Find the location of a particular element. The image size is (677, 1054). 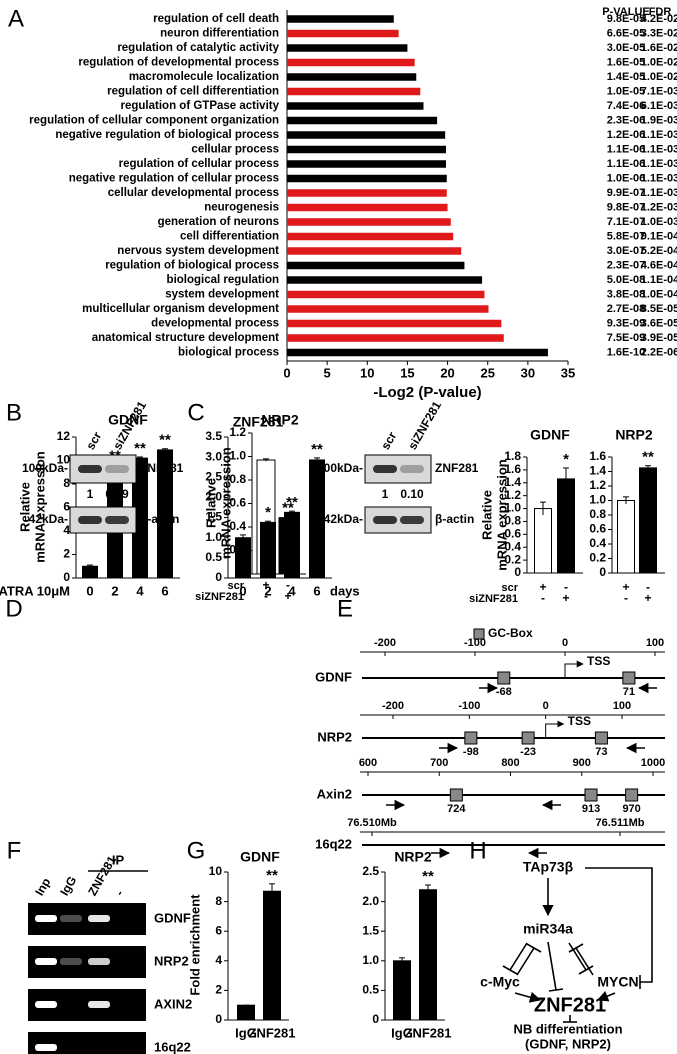

gc-box-label: -23 is located at coordinates (528, 752).